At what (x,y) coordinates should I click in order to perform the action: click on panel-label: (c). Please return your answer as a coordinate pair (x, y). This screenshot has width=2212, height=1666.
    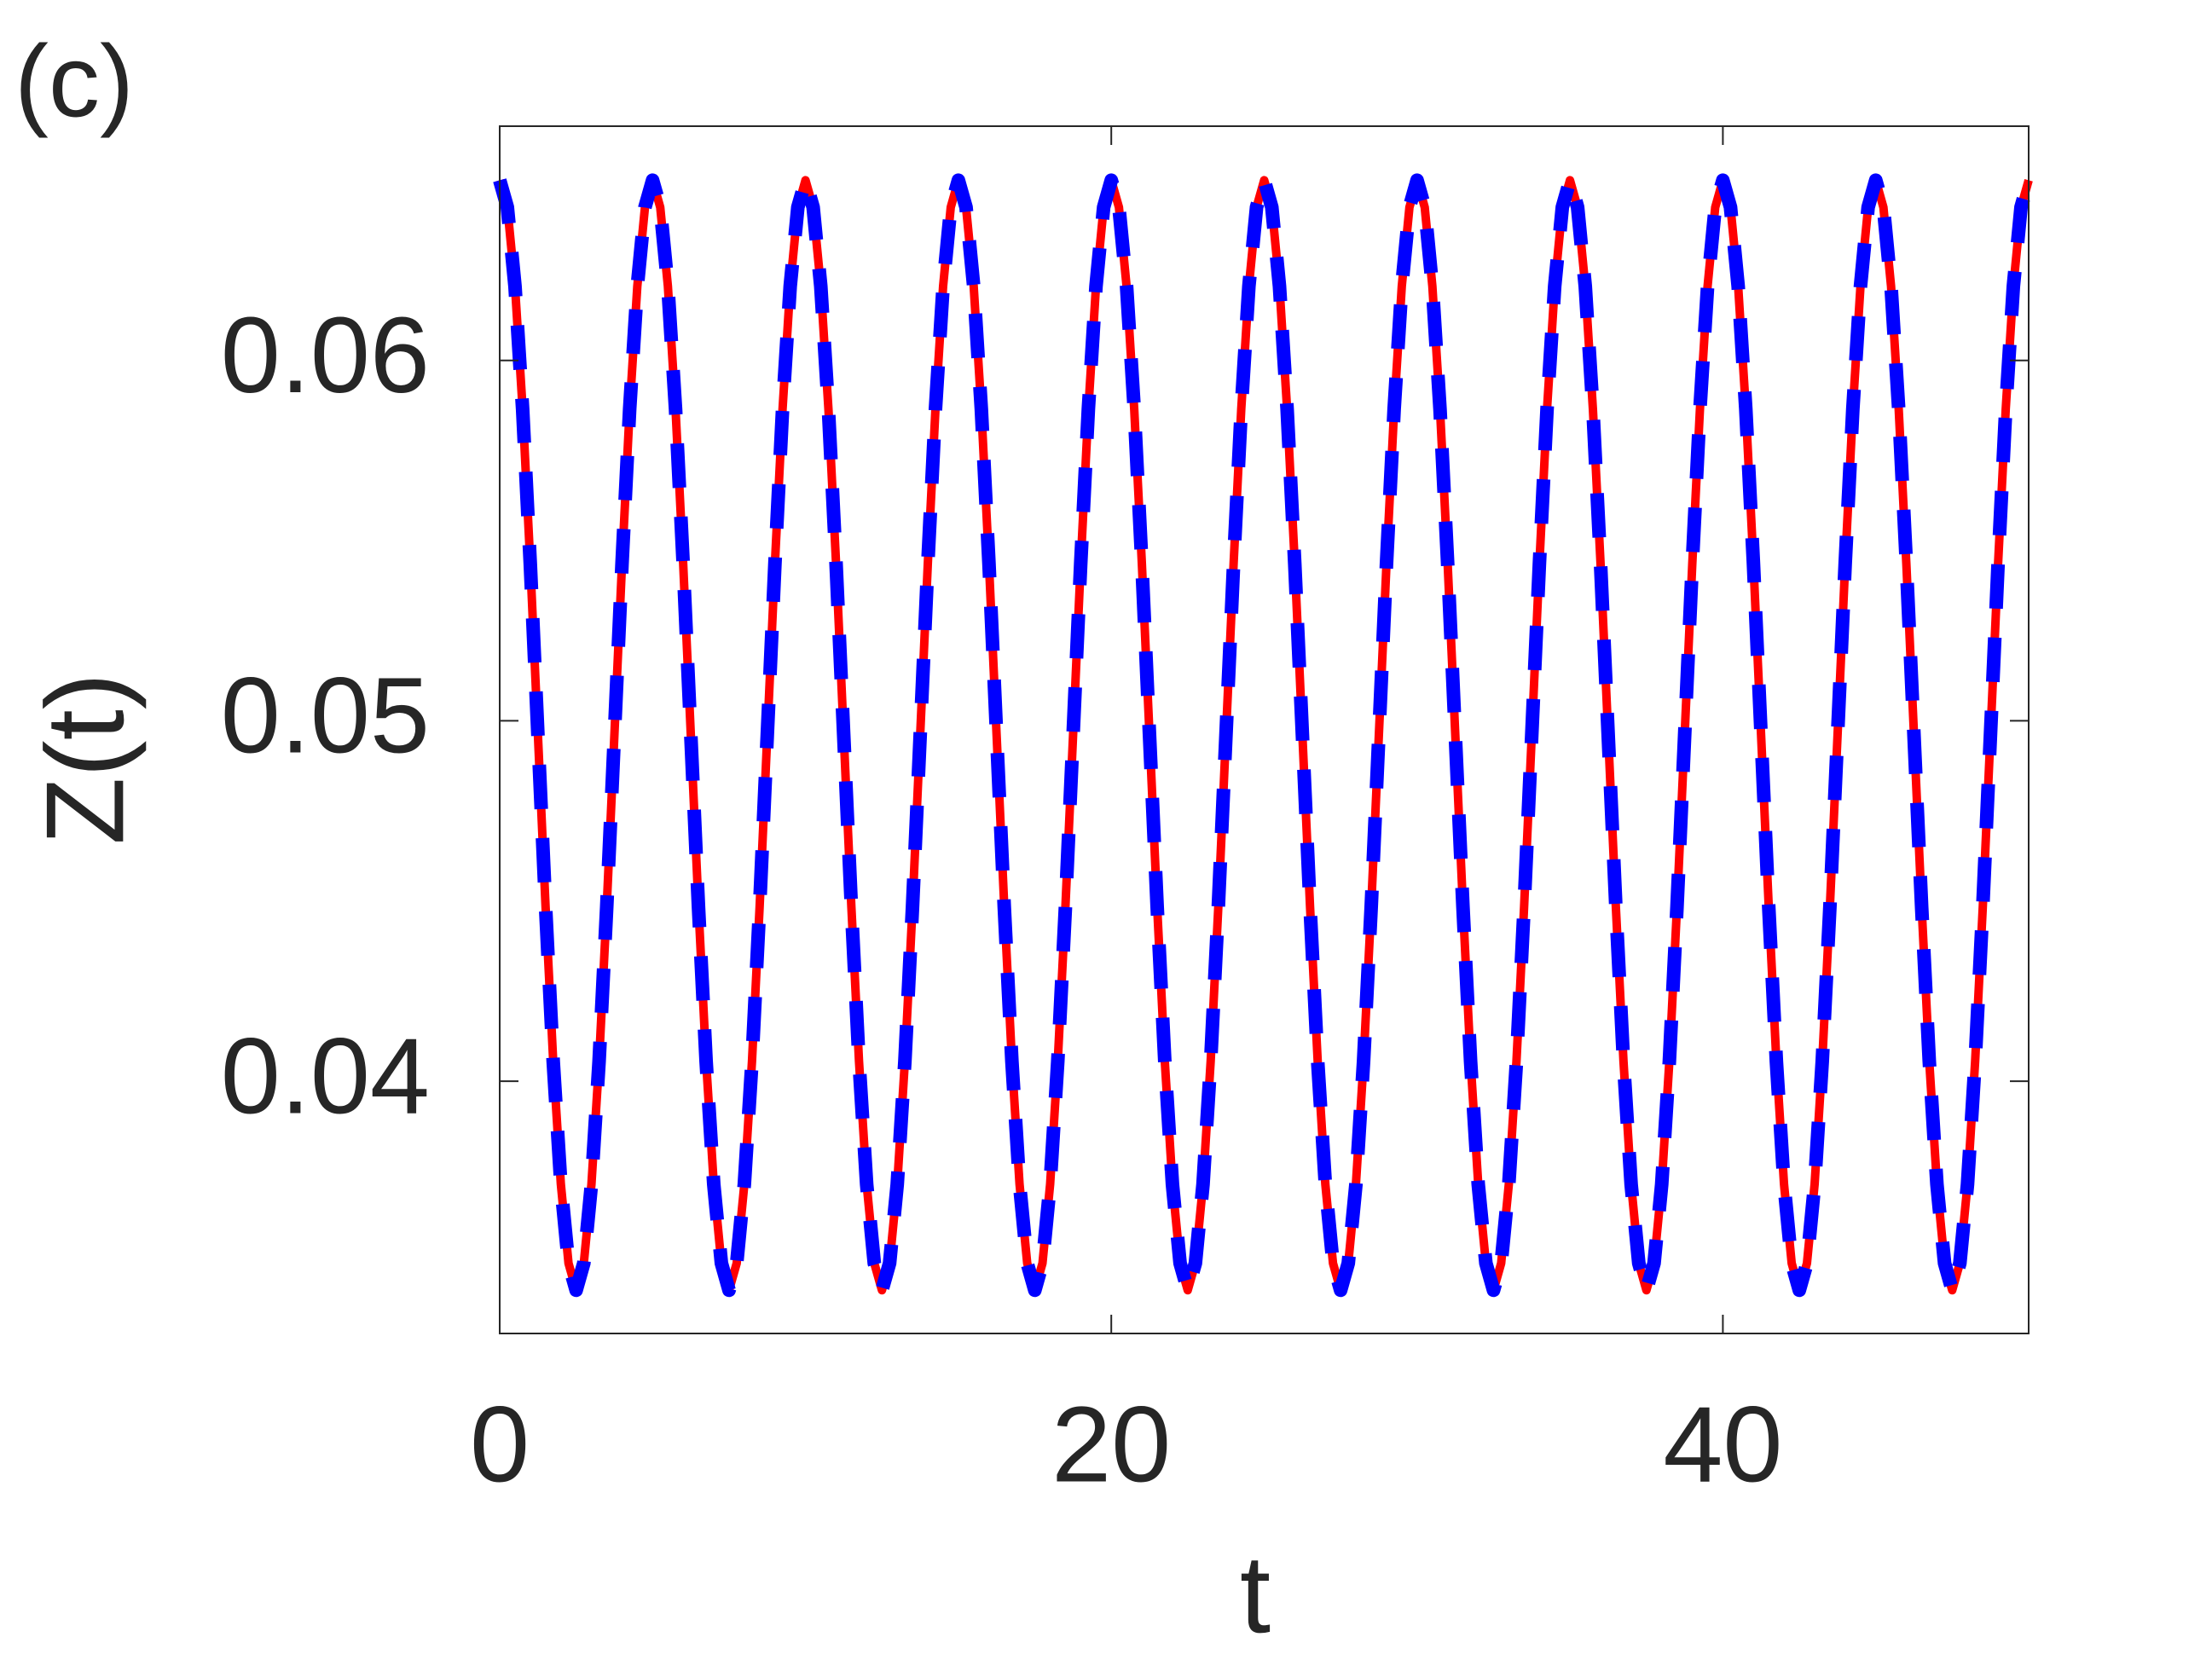
    Looking at the image, I should click on (74, 82).